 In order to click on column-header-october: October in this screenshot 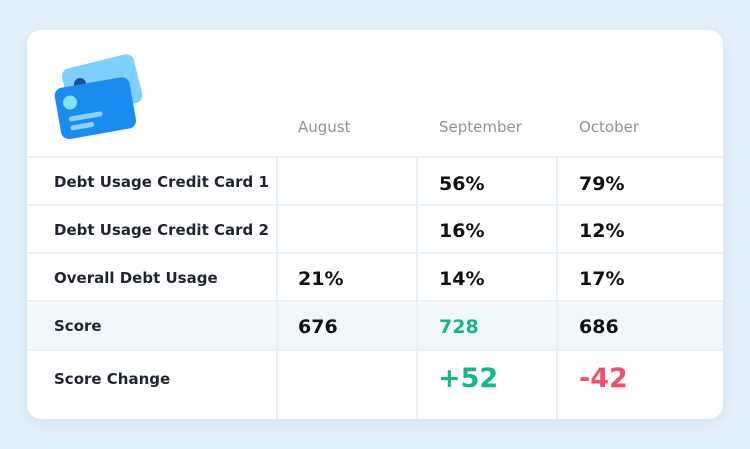, I will do `click(609, 127)`.